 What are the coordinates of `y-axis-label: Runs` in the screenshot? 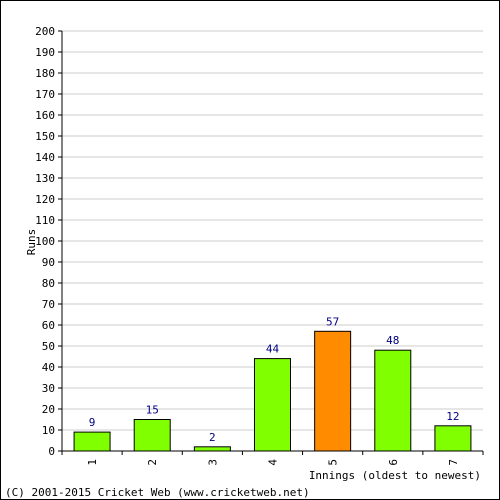 It's located at (31, 242).